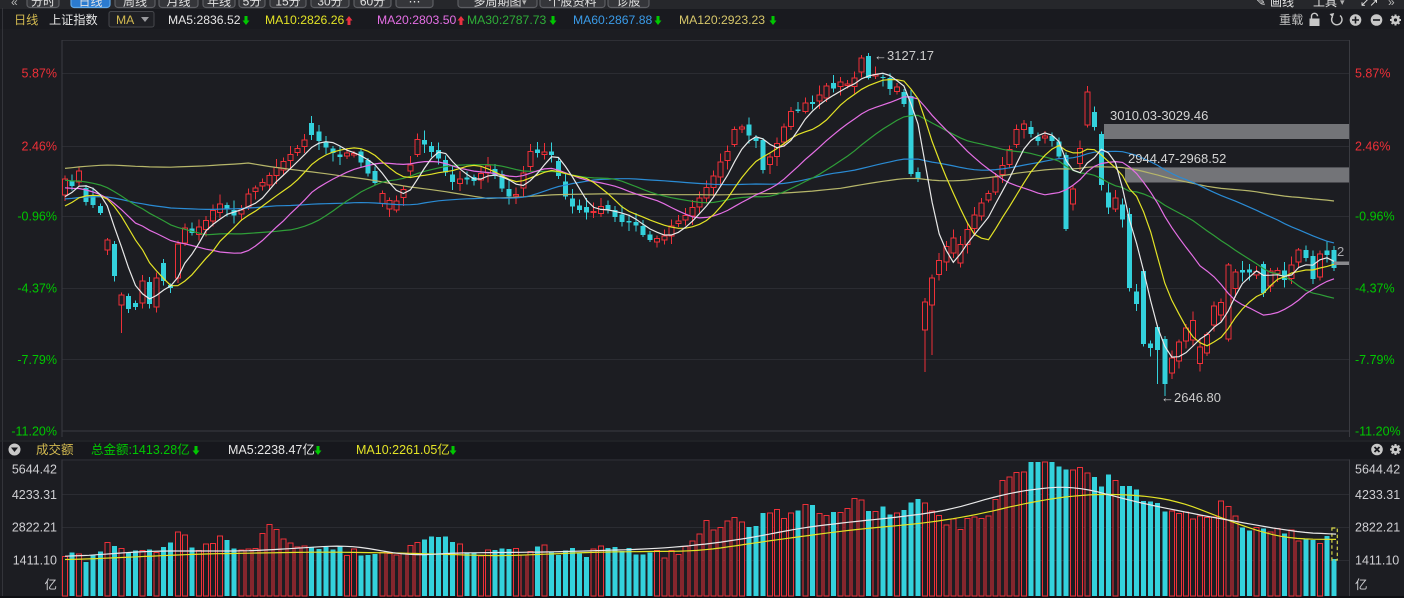 The image size is (1404, 598). I want to click on svg-text: MA10:2261.05亿, so click(403, 449).